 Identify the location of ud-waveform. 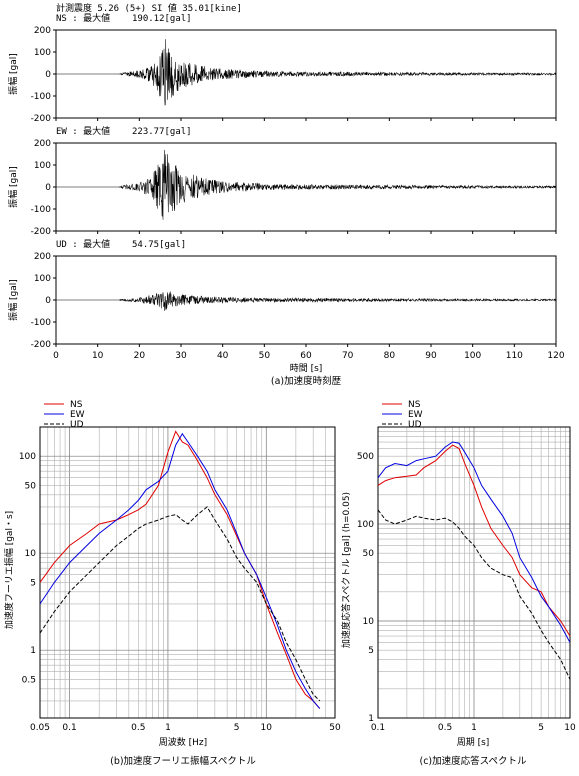
(306, 301).